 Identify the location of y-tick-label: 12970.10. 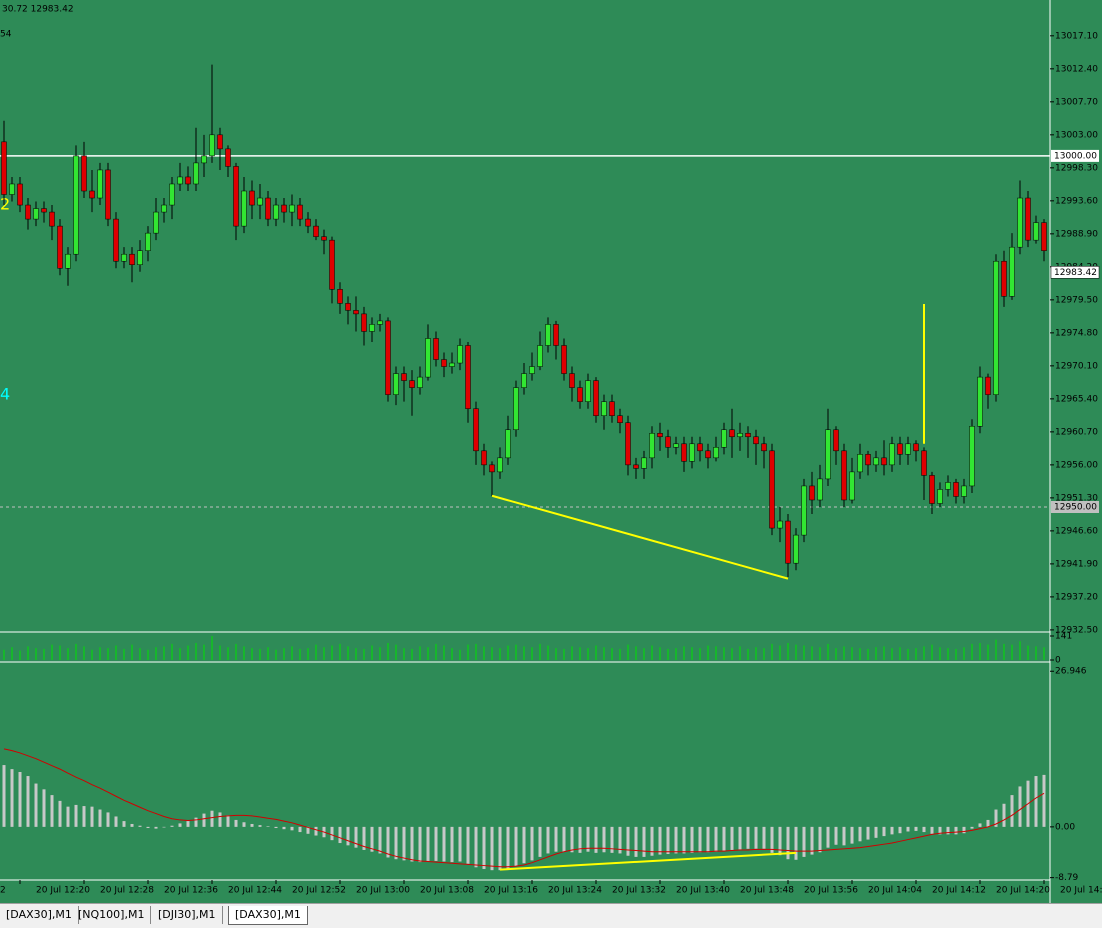
(1076, 366).